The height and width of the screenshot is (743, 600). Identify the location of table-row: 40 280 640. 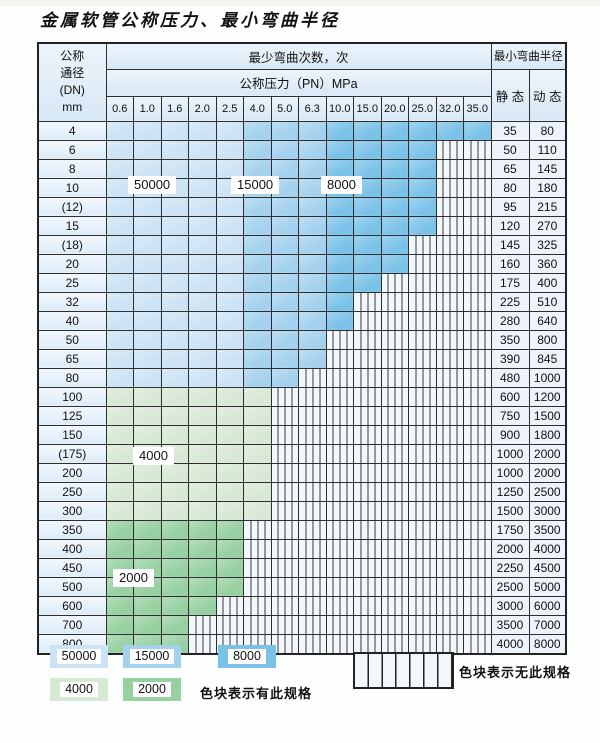
(302, 320).